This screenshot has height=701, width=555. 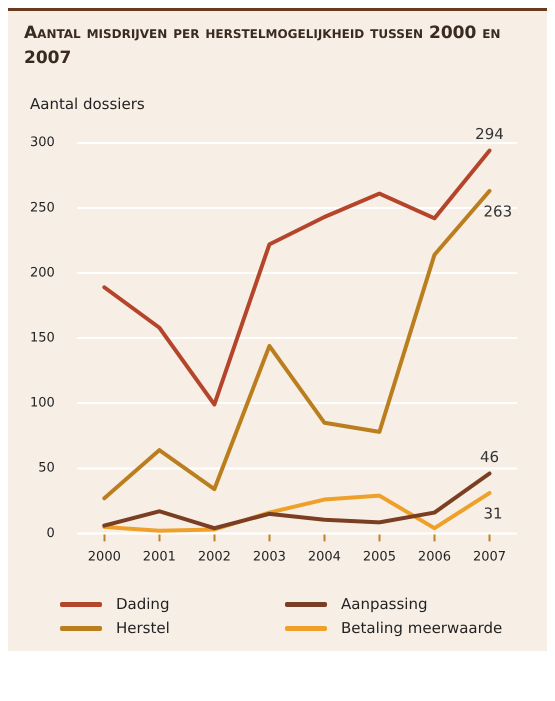 What do you see at coordinates (493, 513) in the screenshot?
I see `data-label: 31` at bounding box center [493, 513].